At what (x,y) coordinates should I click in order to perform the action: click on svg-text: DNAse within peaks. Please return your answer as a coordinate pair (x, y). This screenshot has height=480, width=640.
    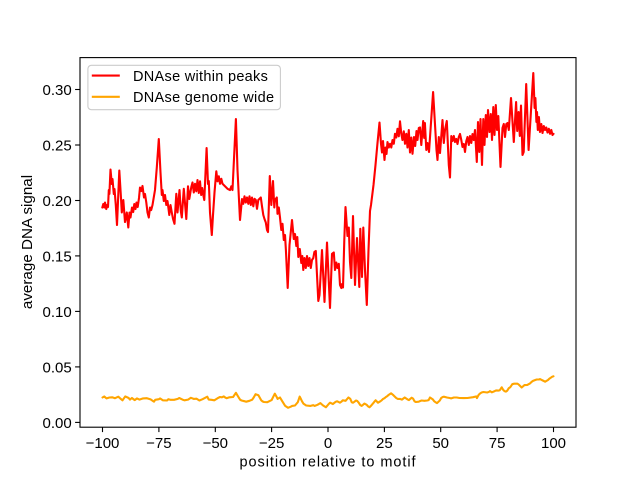
    Looking at the image, I should click on (200, 77).